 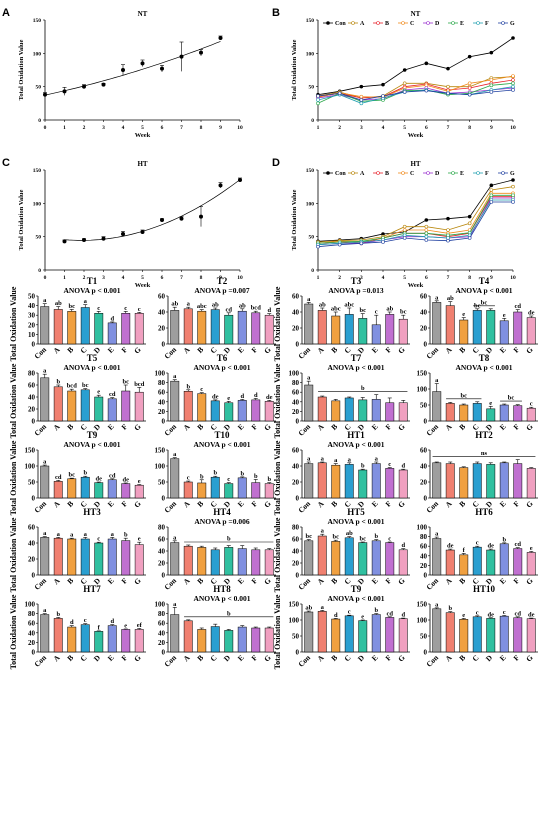 What do you see at coordinates (296, 383) in the screenshot?
I see `y-tick-label: 80` at bounding box center [296, 383].